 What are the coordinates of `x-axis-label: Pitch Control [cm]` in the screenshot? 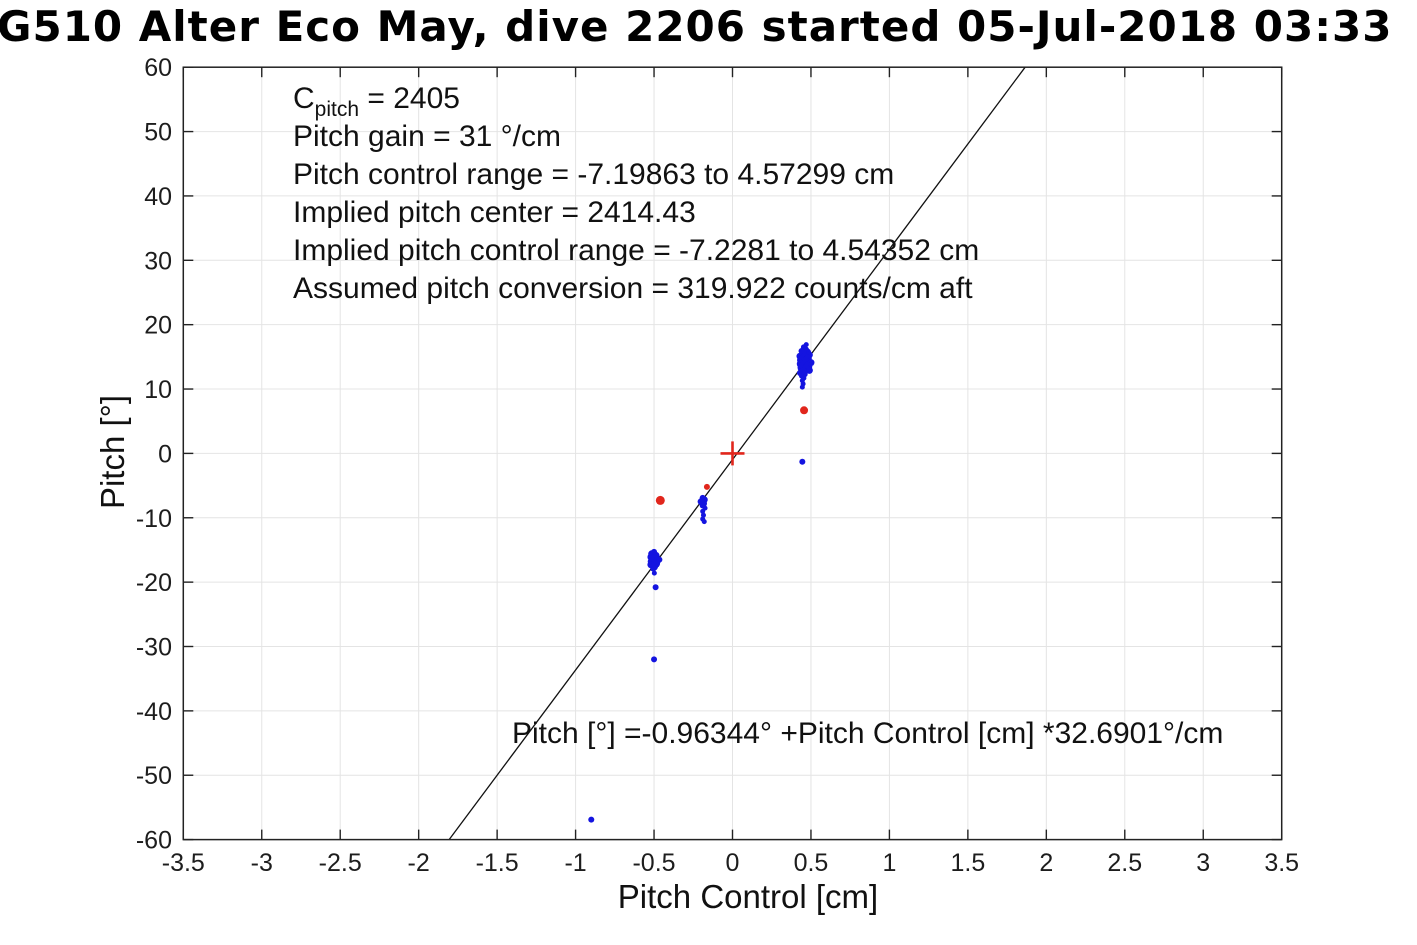 It's located at (748, 896).